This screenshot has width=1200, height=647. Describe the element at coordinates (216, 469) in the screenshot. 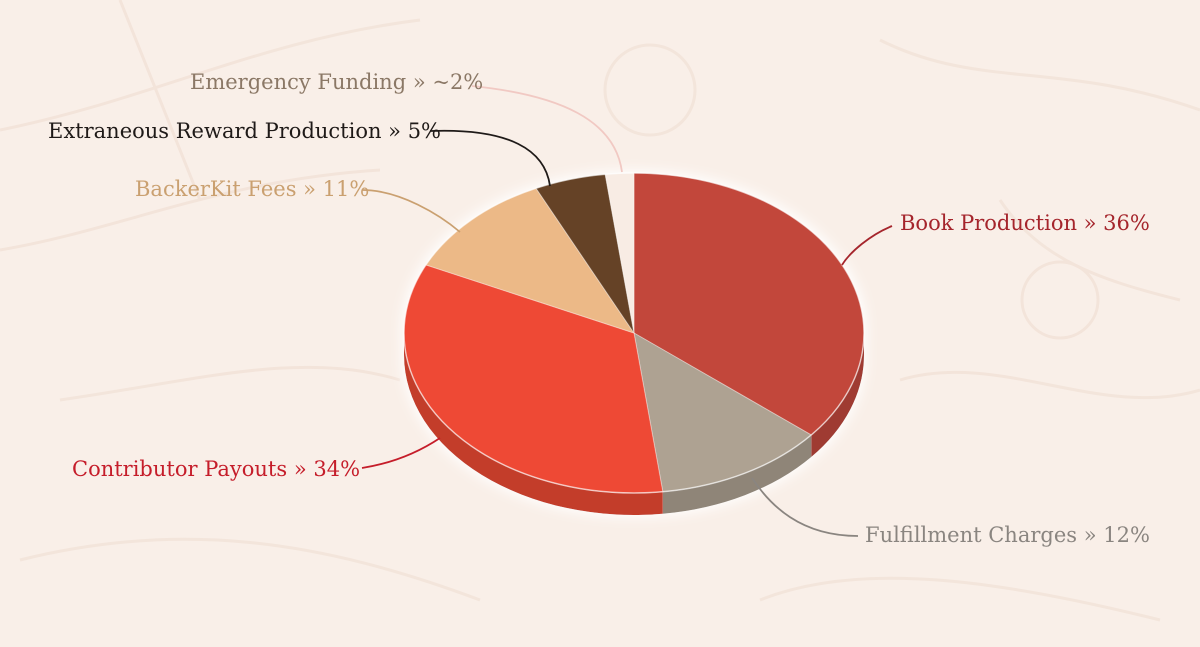

I see `label-contributor-payouts: Contributor Payouts » 34%` at that location.